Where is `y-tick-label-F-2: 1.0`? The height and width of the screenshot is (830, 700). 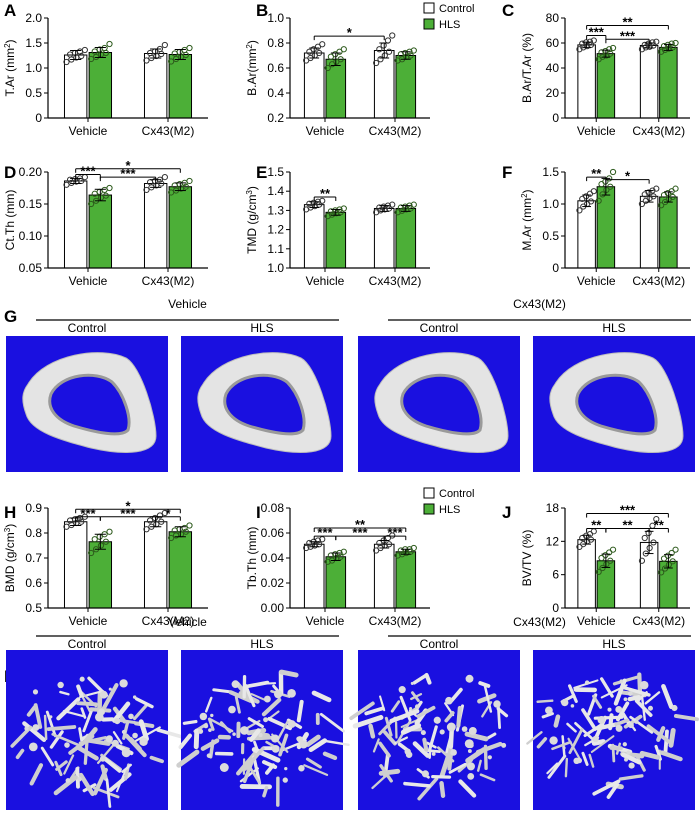
y-tick-label-F-2: 1.0 is located at coordinates (550, 204).